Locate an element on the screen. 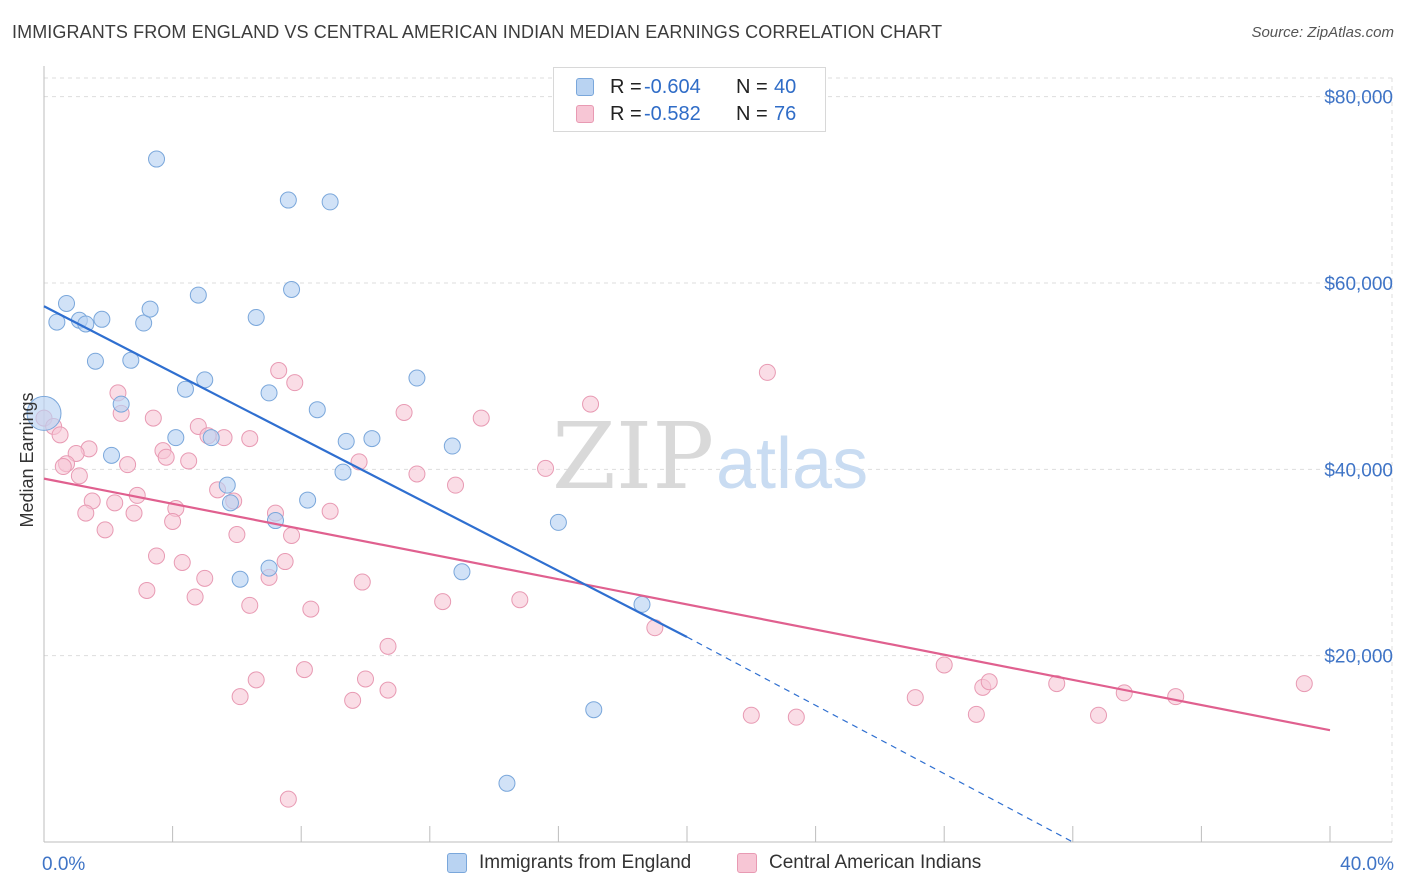  y-axis-title: Median Earnings is located at coordinates (27, 459).